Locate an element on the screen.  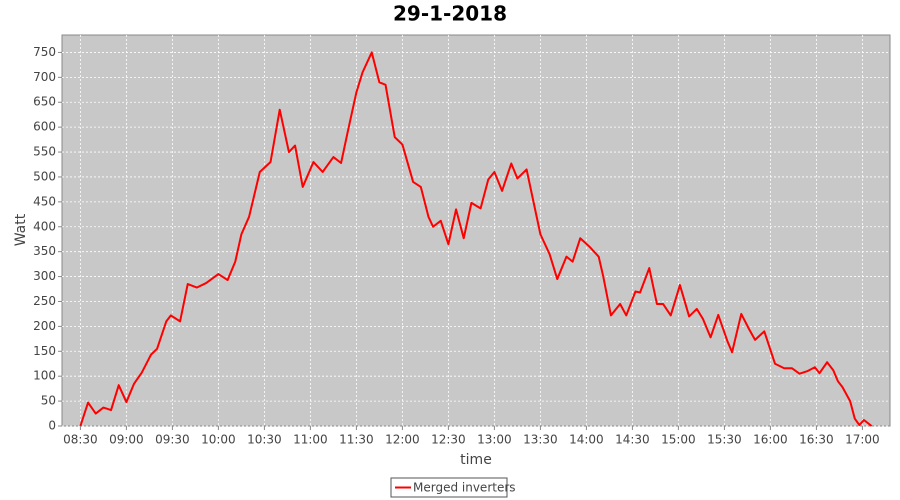
y-tick-label: 350 is located at coordinates (44, 251).